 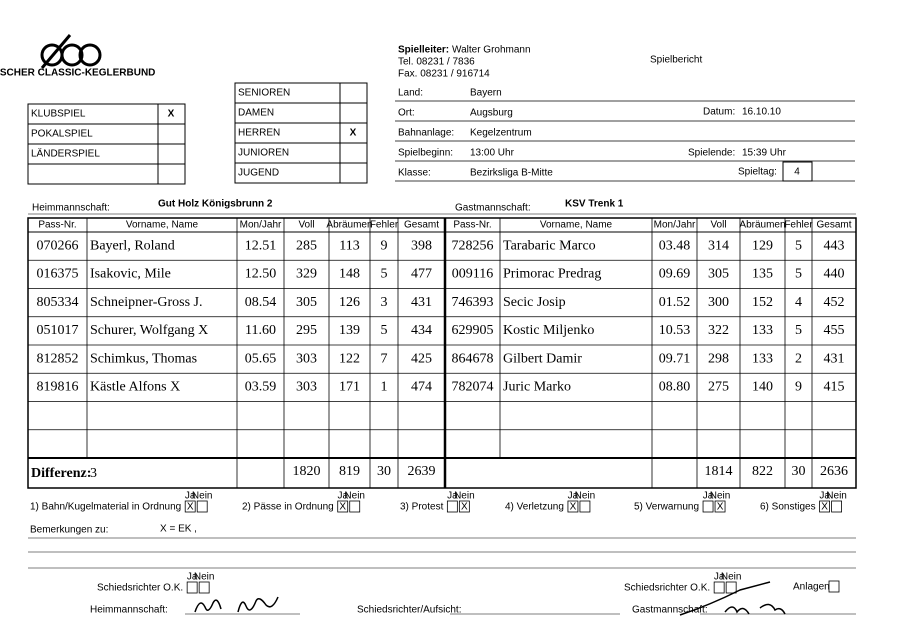 What do you see at coordinates (264, 93) in the screenshot?
I see `category: SENIOREN` at bounding box center [264, 93].